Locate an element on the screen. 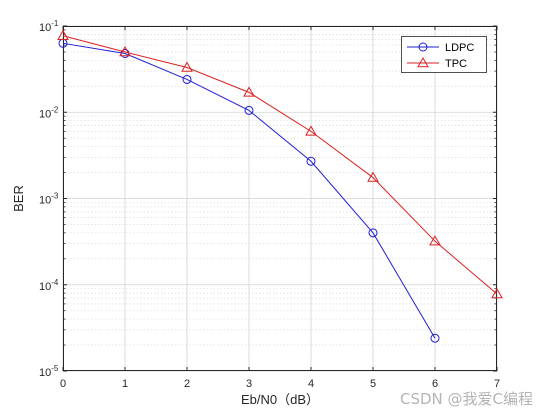  y-tick-labels: 10⁻⁵ 10⁻⁴ 10⁻³ 10⁻² 10⁻¹ is located at coordinates (49, 199).